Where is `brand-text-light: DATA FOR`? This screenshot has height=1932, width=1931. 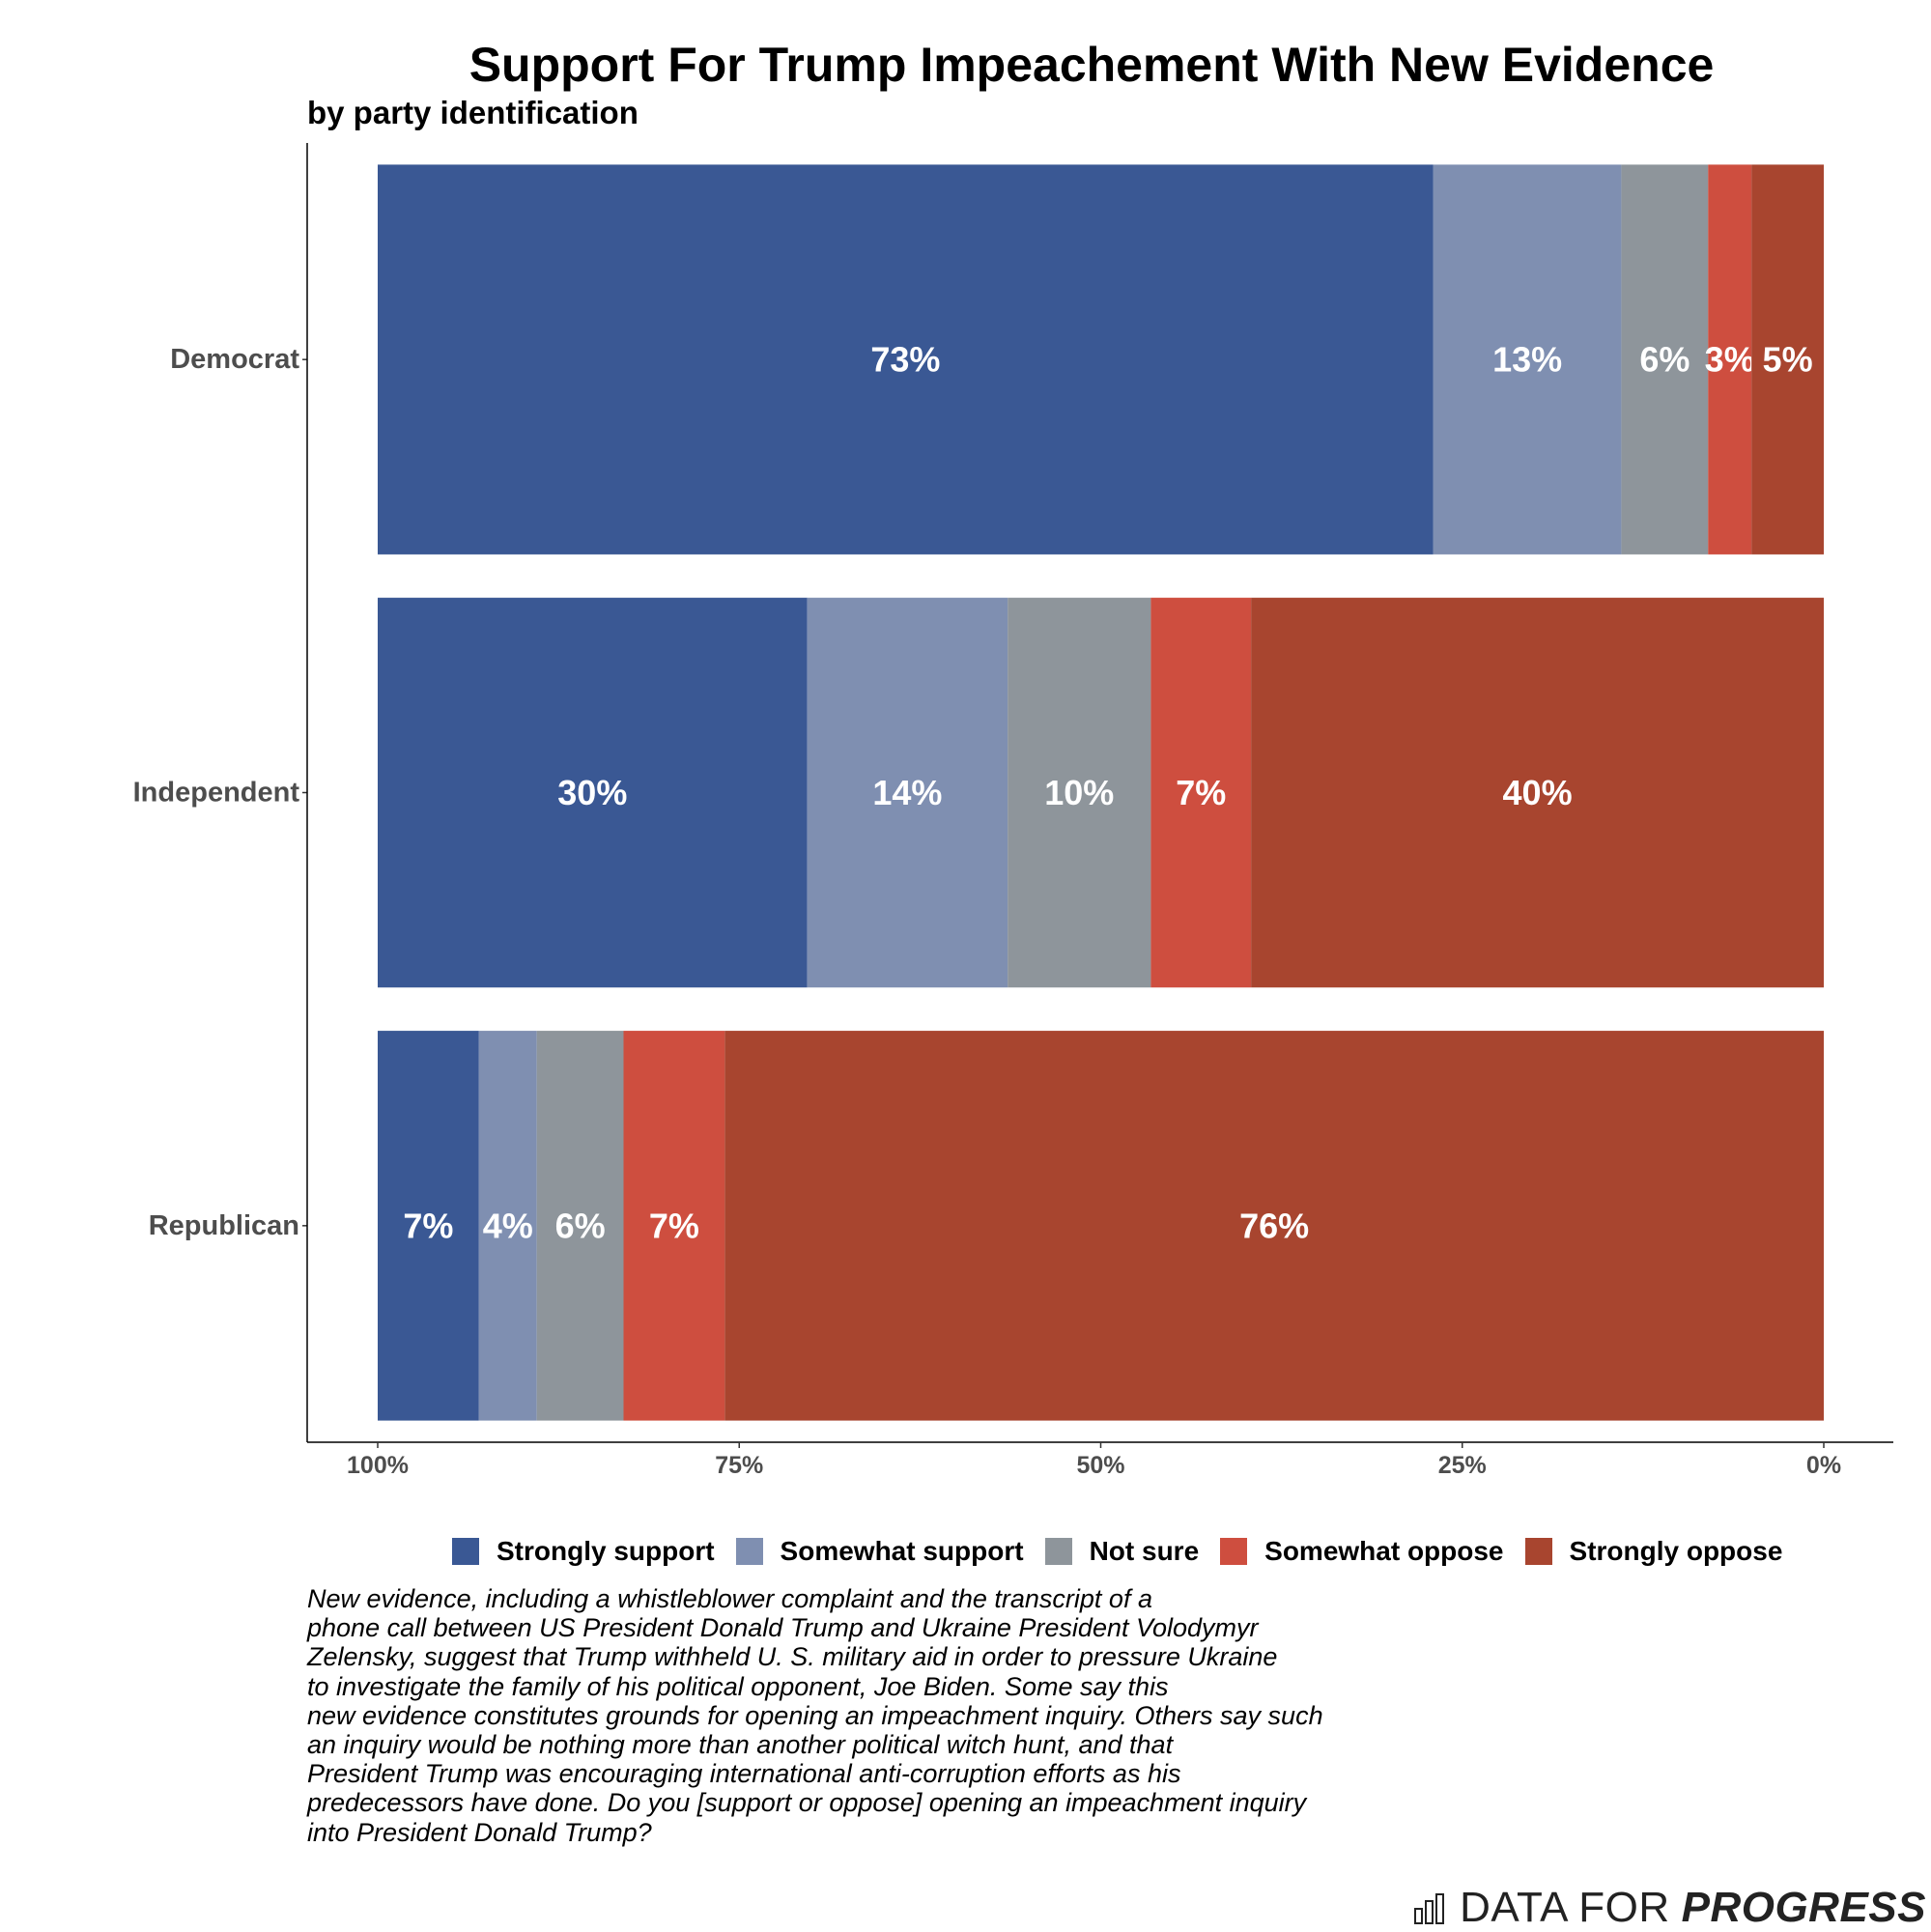
brand-text-light: DATA FOR is located at coordinates (1565, 1907).